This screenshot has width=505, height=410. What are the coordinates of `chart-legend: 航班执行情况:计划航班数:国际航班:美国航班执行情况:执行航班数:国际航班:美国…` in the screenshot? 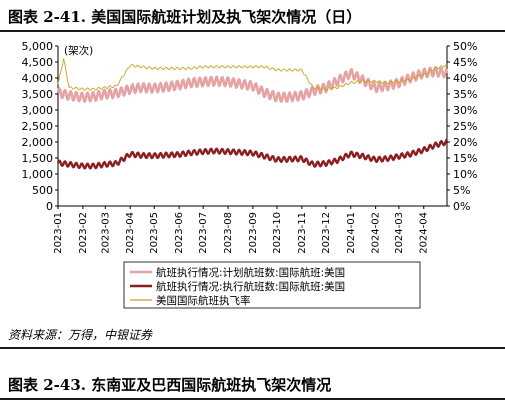 It's located at (272, 285).